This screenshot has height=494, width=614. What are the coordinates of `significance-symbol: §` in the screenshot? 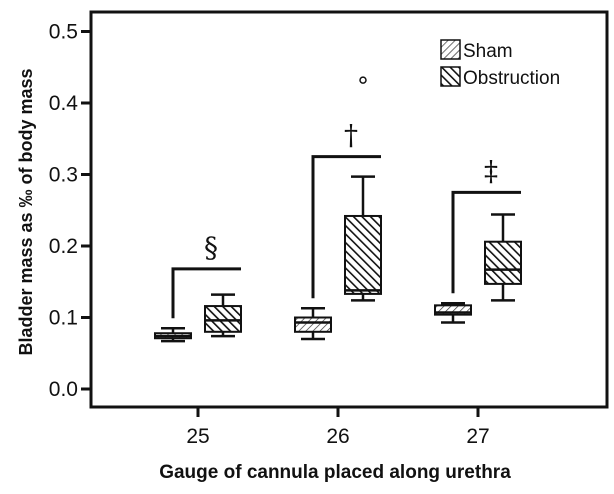 It's located at (211, 247).